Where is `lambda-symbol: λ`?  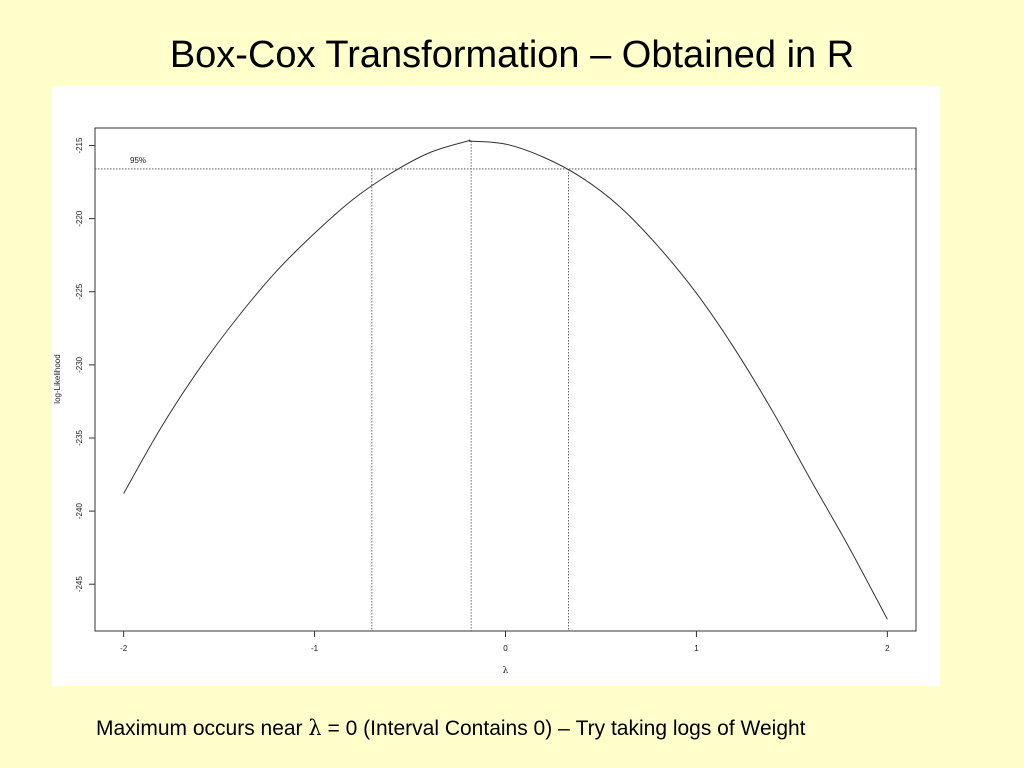
lambda-symbol: λ is located at coordinates (315, 728).